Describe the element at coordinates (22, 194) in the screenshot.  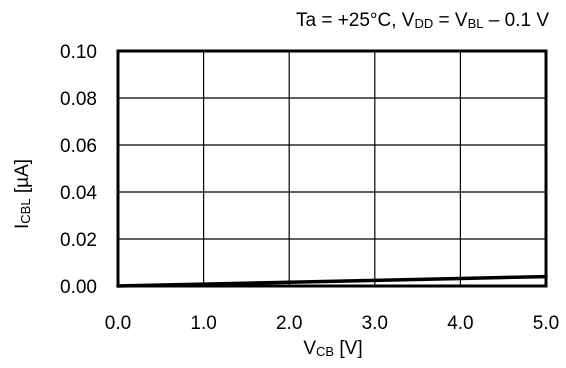
I see `y-axis-label: ICBL [µA]` at that location.